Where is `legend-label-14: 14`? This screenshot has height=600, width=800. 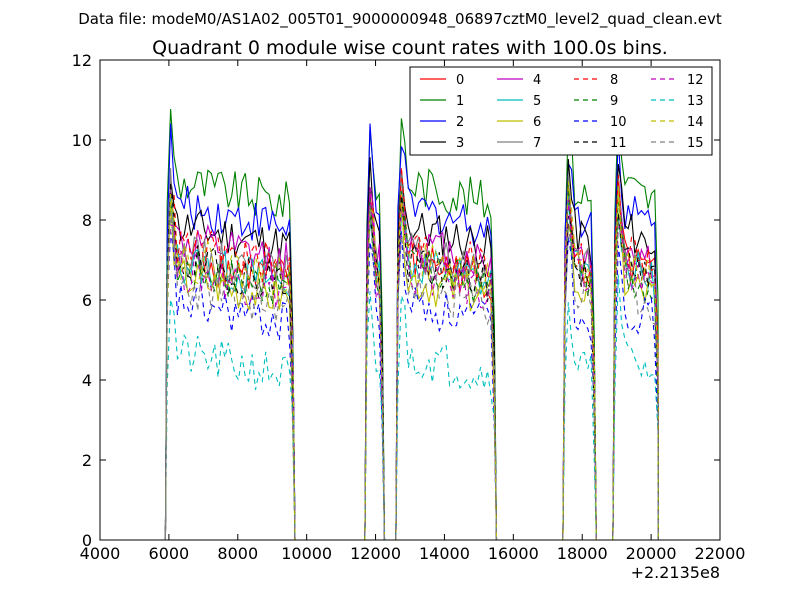 legend-label-14: 14 is located at coordinates (695, 122).